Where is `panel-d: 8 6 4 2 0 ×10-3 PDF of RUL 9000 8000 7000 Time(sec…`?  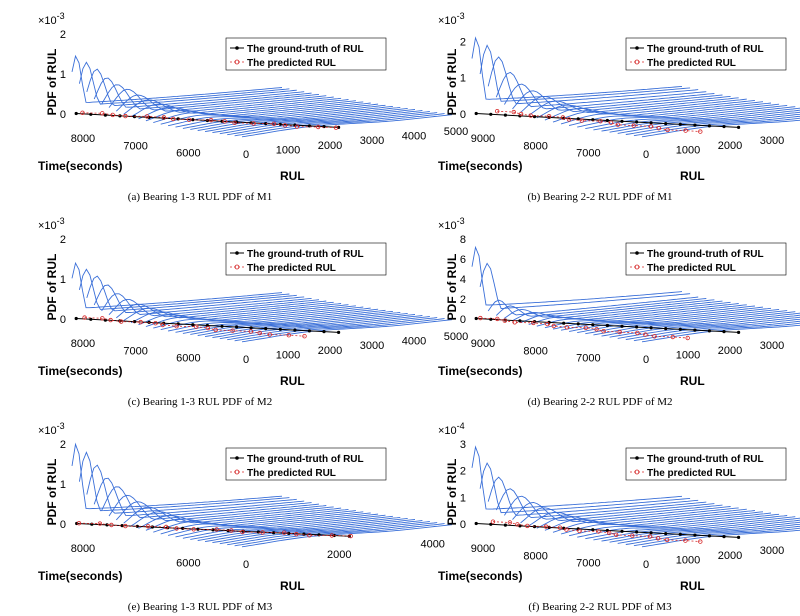 panel-d: 8 6 4 2 0 ×10-3 PDF of RUL 9000 8000 7000 Time(sec… is located at coordinates (619, 312).